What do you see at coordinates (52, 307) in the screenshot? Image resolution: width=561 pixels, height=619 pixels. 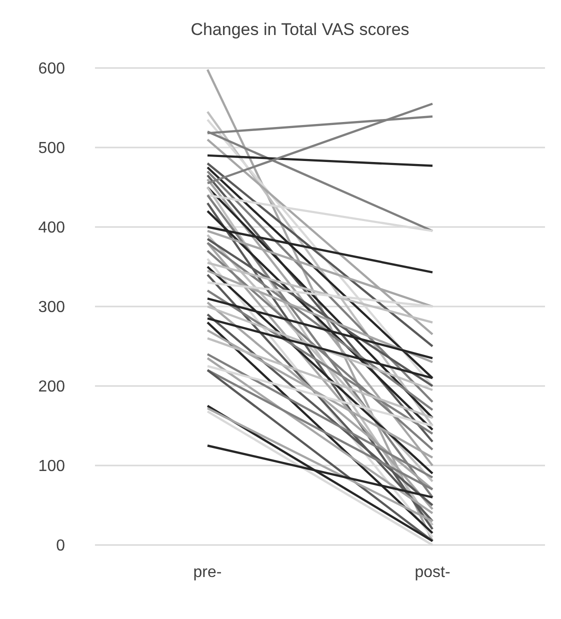 I see `y-tick-label: 300` at bounding box center [52, 307].